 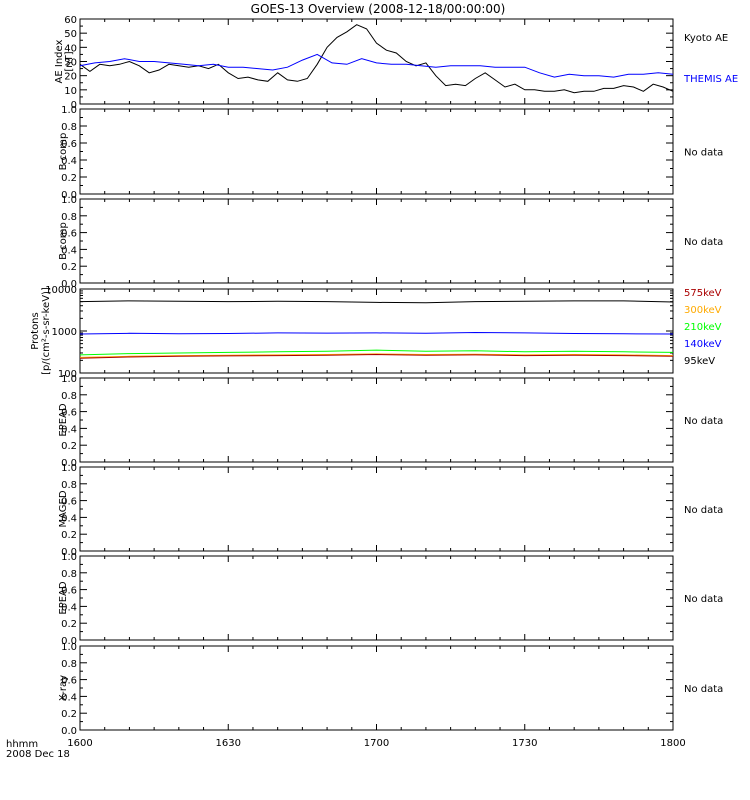 What do you see at coordinates (706, 38) in the screenshot?
I see `legend-kyoto-ae: Kyoto AE` at bounding box center [706, 38].